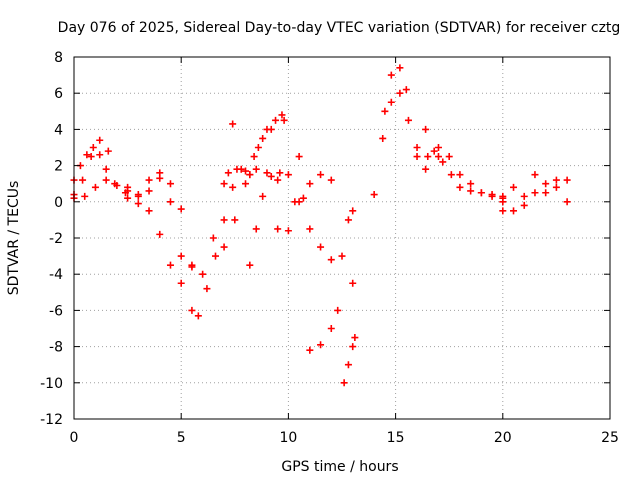  What do you see at coordinates (610, 438) in the screenshot?
I see `x-tick-label: 25` at bounding box center [610, 438].